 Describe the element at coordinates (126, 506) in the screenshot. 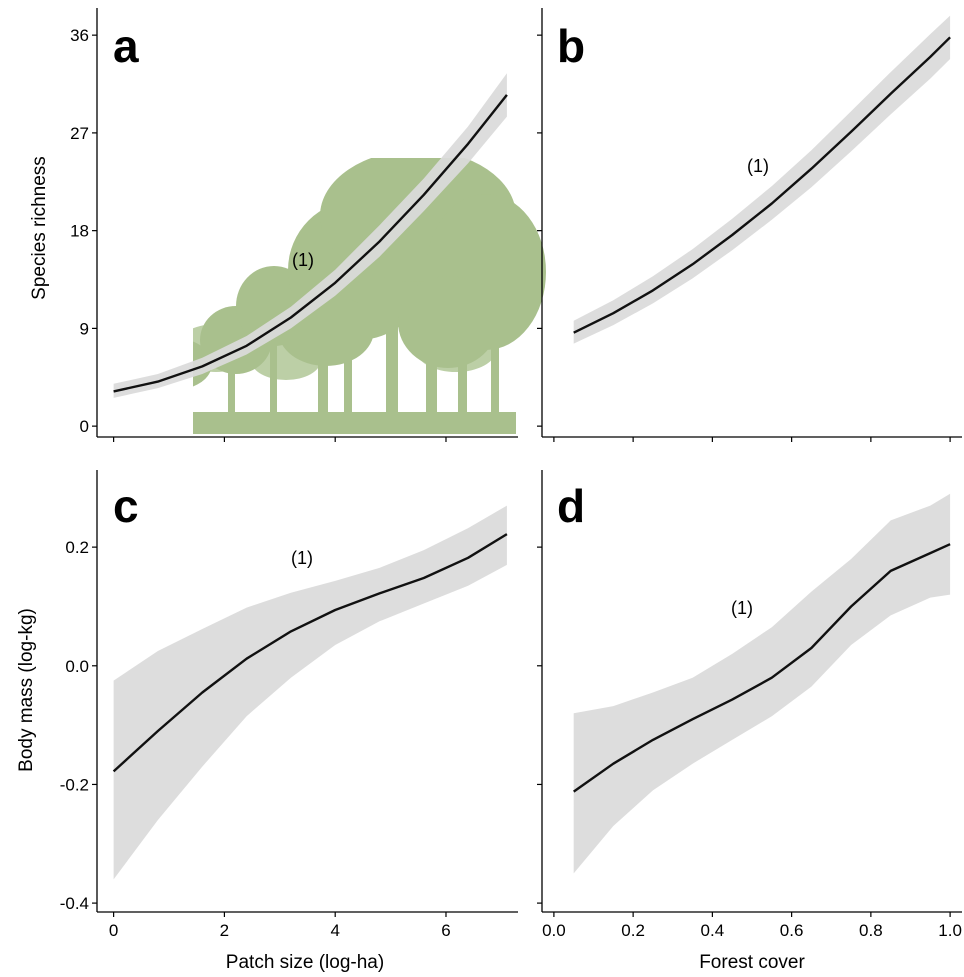

I see `panel-letter: c` at that location.